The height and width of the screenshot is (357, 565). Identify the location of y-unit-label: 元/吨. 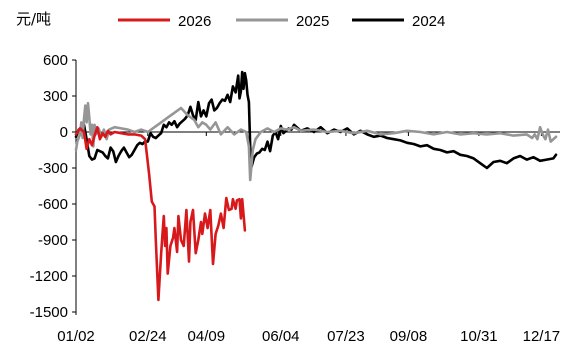
(33, 19).